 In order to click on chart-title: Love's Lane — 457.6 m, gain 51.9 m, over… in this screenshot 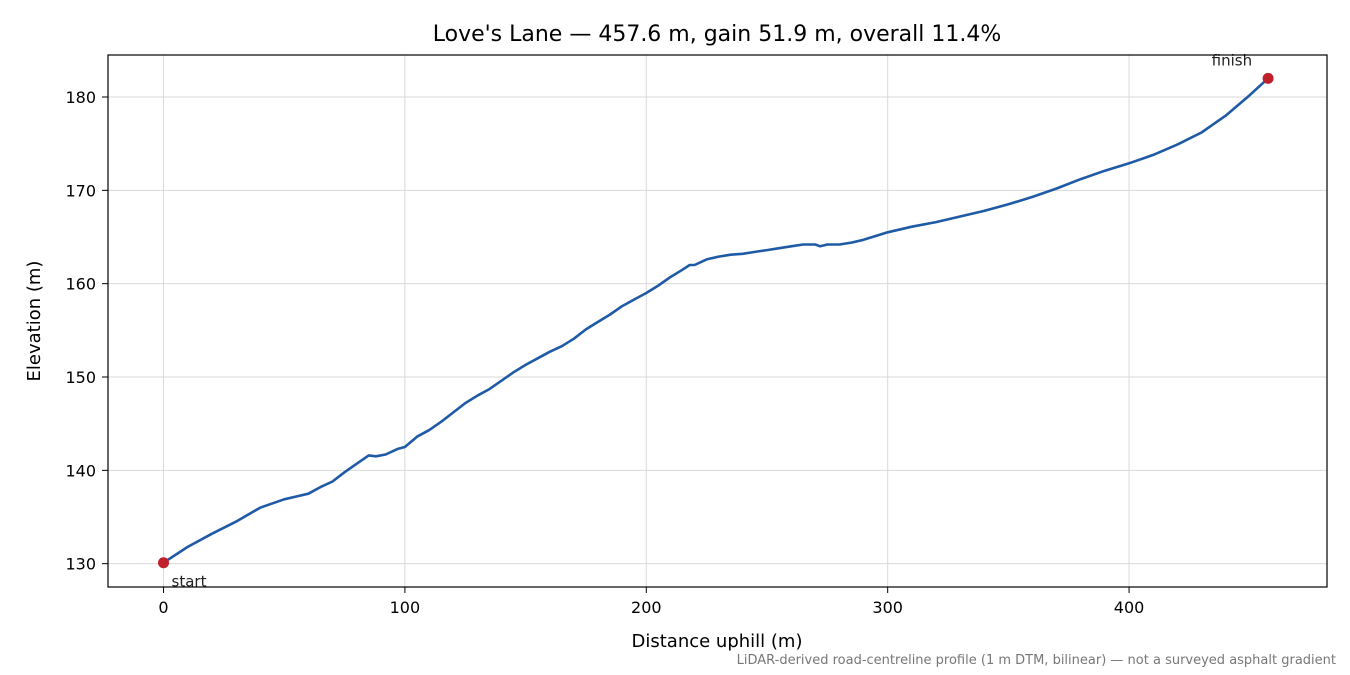, I will do `click(717, 34)`.